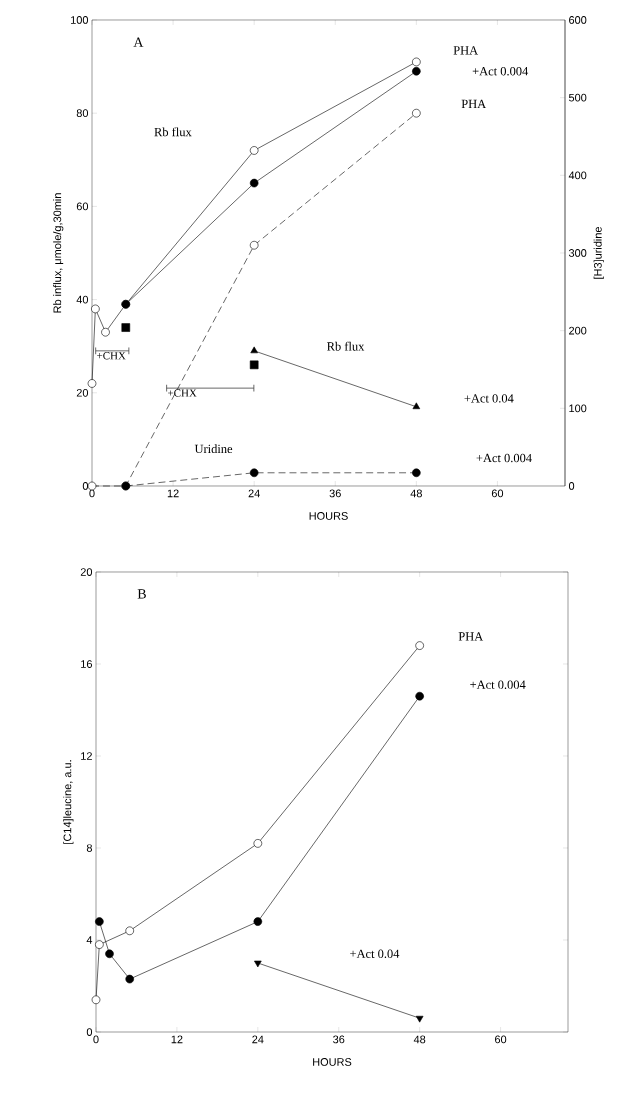 Image resolution: width=637 pixels, height=1101 pixels. What do you see at coordinates (82, 299) in the screenshot?
I see `y-tick-label: 40` at bounding box center [82, 299].